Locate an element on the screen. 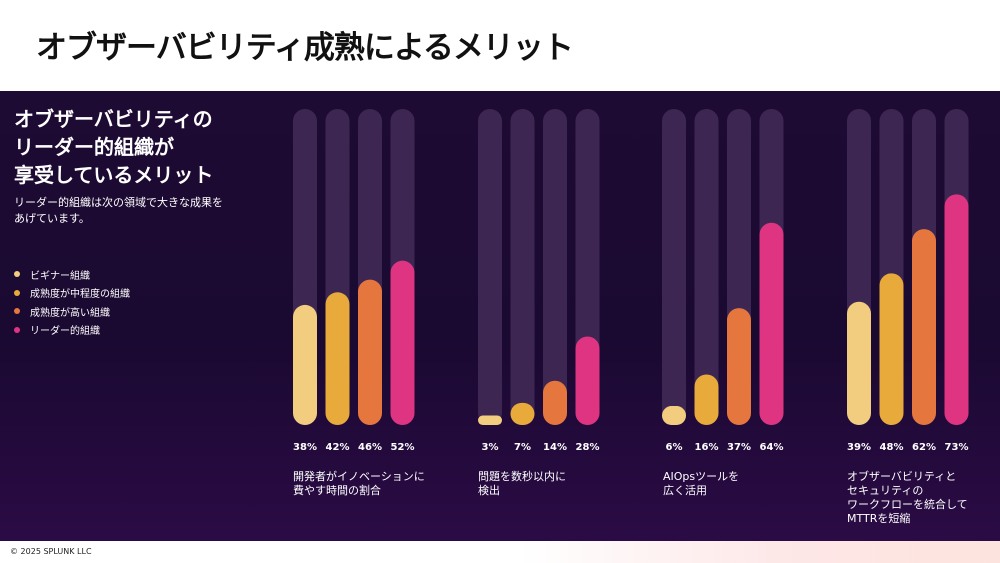 This screenshot has width=1000, height=563. group-label-aiops: AIOpsツールを 広く活用 is located at coordinates (738, 484).